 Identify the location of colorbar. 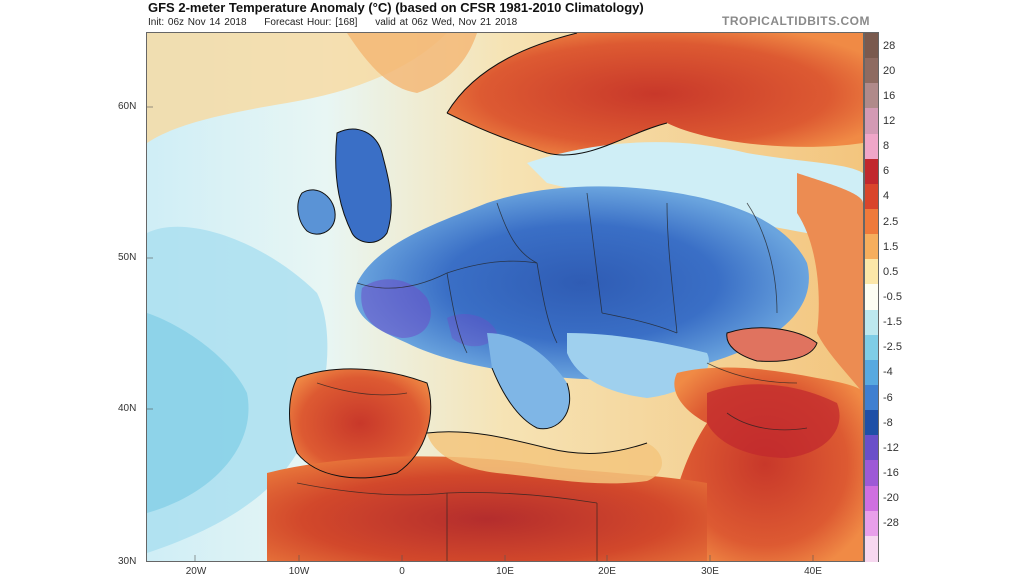
(871, 297).